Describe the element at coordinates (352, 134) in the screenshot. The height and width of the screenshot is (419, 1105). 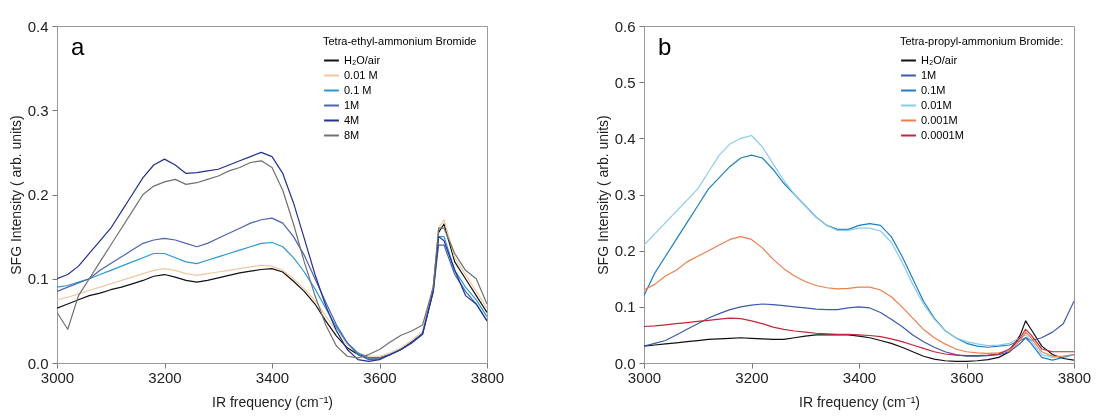
I see `legend-label: 8M` at that location.